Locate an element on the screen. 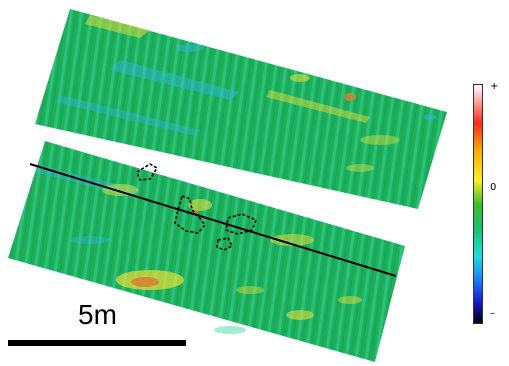 This screenshot has height=366, width=509. scale-bar is located at coordinates (97, 343).